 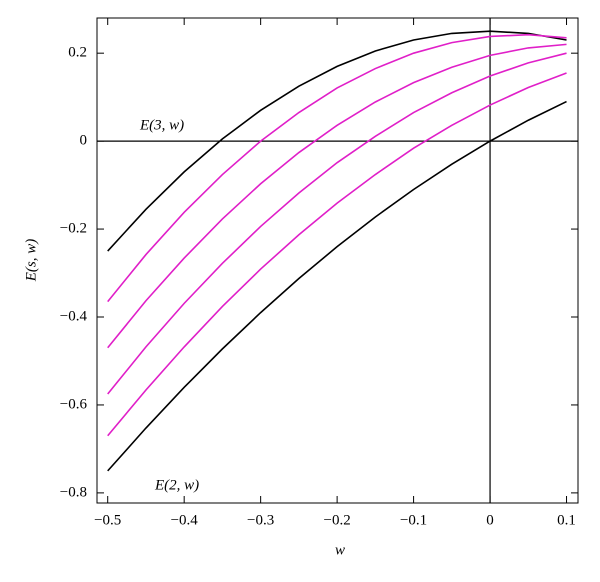 What do you see at coordinates (107, 520) in the screenshot?
I see `x-tick-label: −0.5` at bounding box center [107, 520].